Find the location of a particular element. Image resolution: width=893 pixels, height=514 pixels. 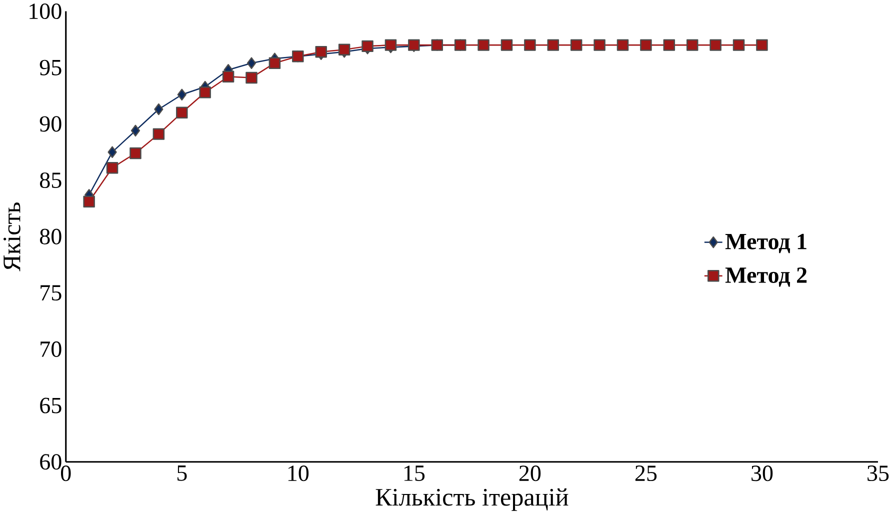

x-tick-label: 25 is located at coordinates (646, 473).